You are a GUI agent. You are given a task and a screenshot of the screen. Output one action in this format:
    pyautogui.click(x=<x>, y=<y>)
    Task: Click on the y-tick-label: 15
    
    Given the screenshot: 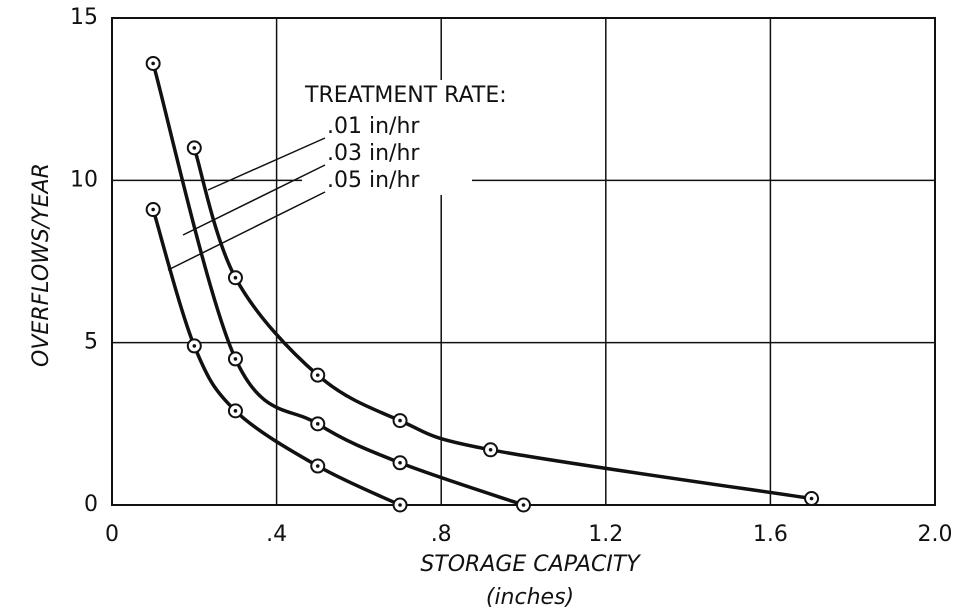 What is the action you would take?
    pyautogui.click(x=84, y=17)
    